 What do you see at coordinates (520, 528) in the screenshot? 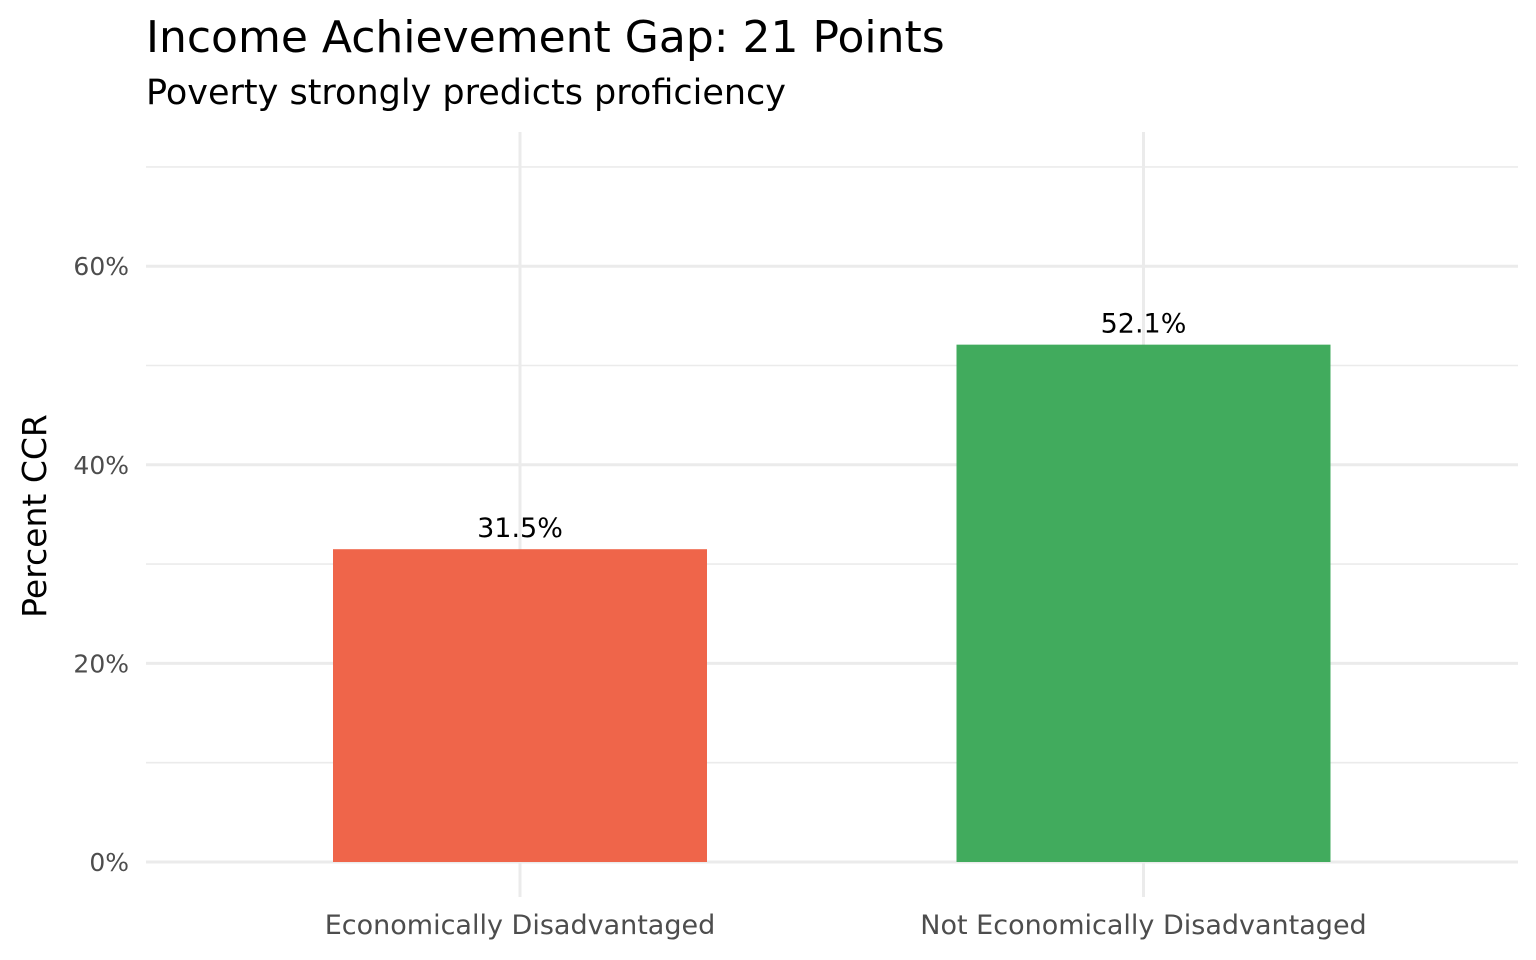
I see `data-label: 31.5%` at bounding box center [520, 528].